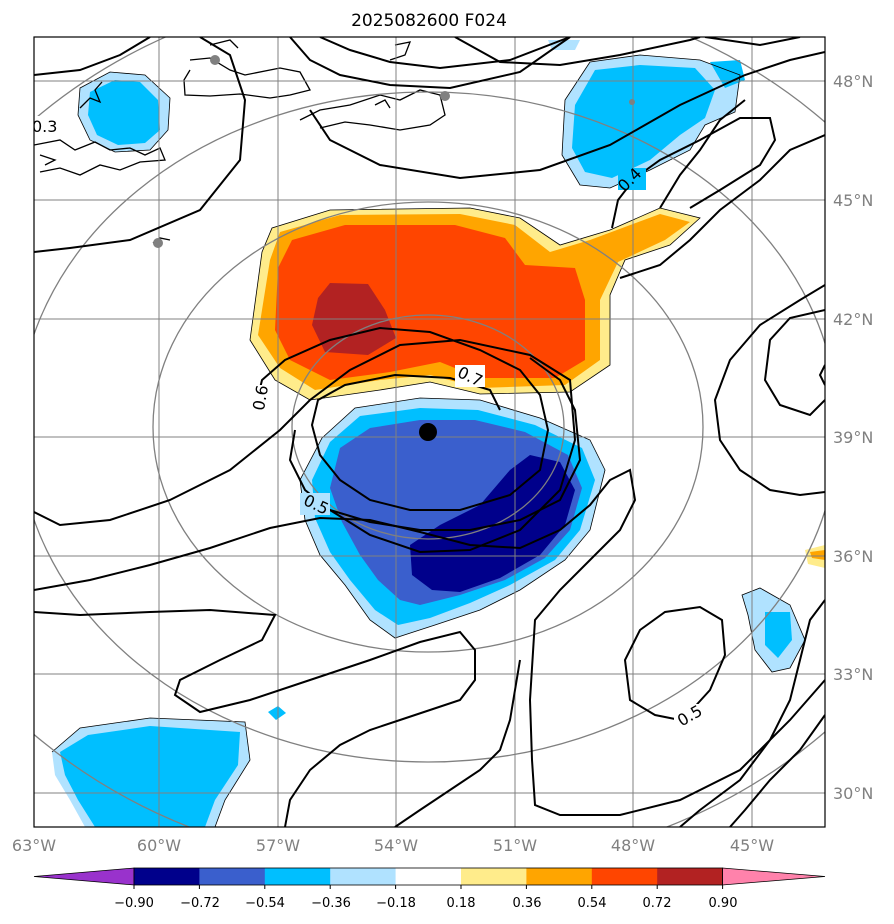 This screenshot has width=894, height=924. I want to click on contour-label-0.6: 0.6, so click(260, 398).